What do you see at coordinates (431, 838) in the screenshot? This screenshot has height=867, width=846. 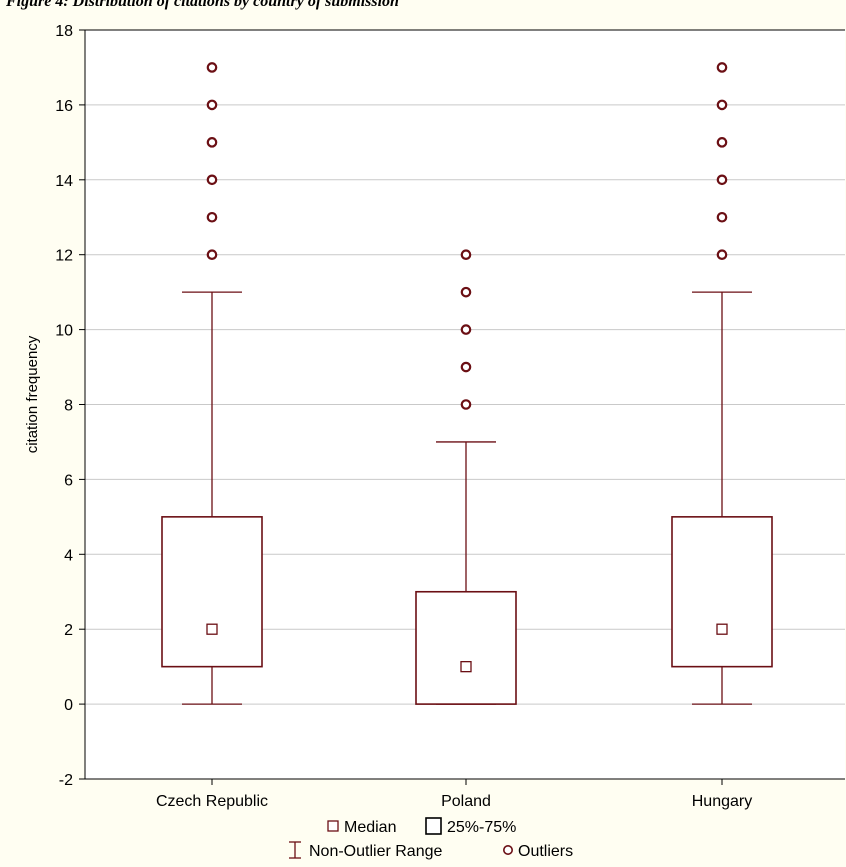 I see `legend: Median 25%-75%Non-Outlier Range Outliers` at bounding box center [431, 838].